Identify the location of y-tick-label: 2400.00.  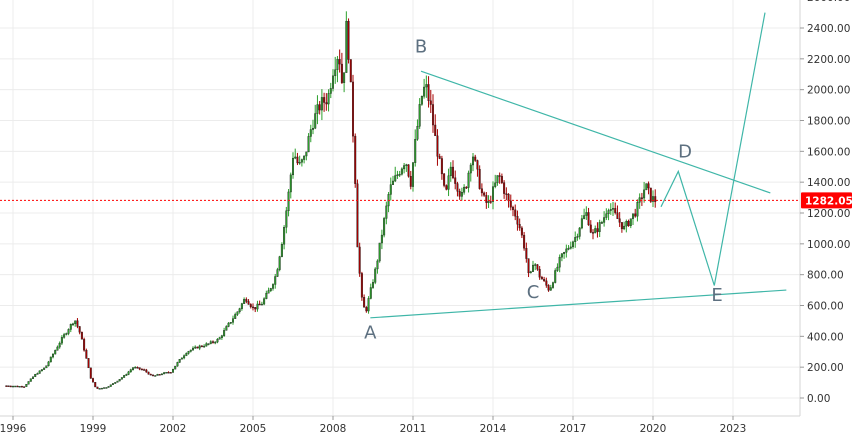
(828, 29).